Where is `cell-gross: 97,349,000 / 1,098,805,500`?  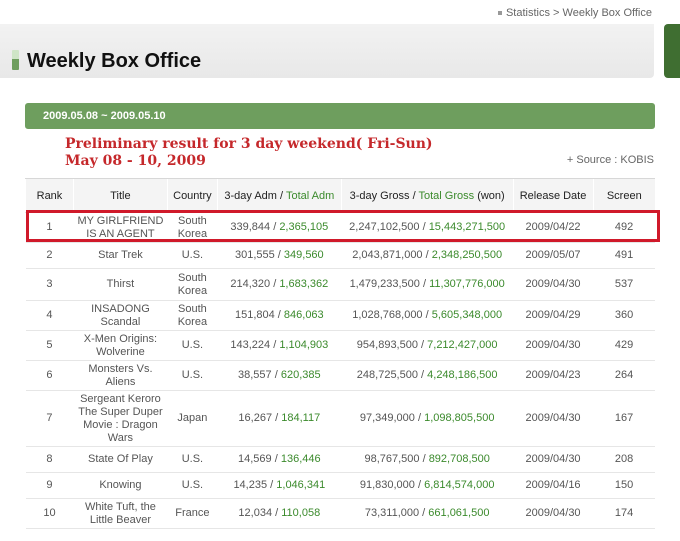
cell-gross: 97,349,000 / 1,098,805,500 is located at coordinates (427, 418).